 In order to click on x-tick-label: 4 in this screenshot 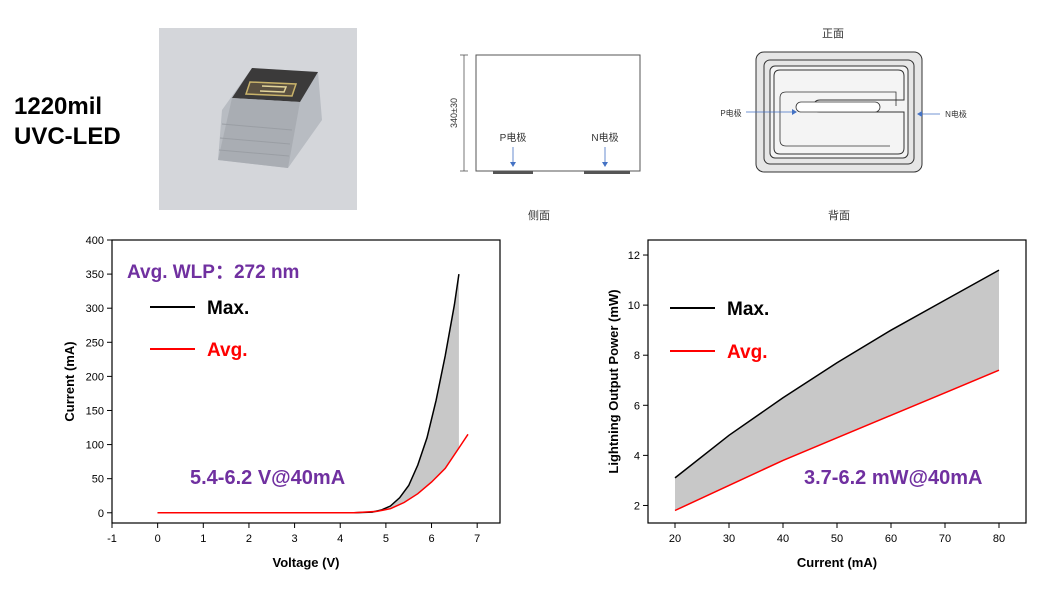, I will do `click(340, 539)`.